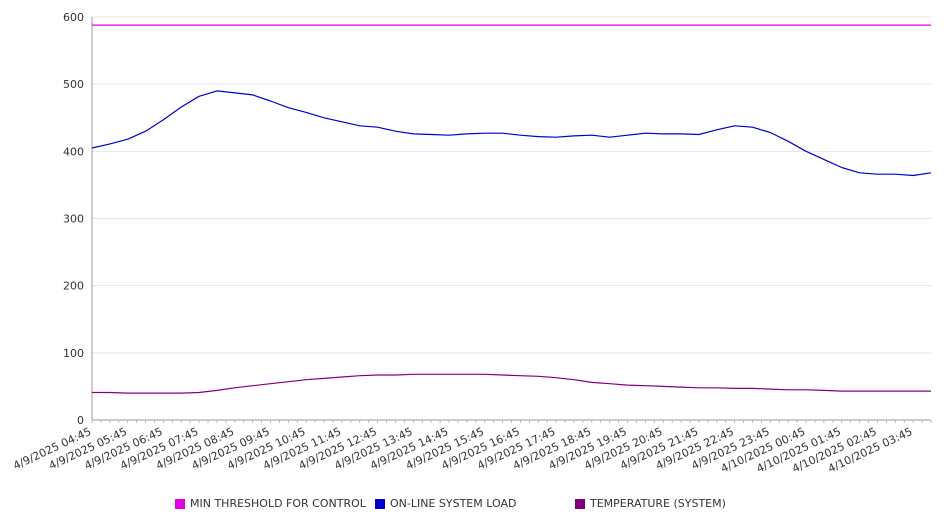 The image size is (946, 530). I want to click on y-tick-label: 0, so click(80, 420).